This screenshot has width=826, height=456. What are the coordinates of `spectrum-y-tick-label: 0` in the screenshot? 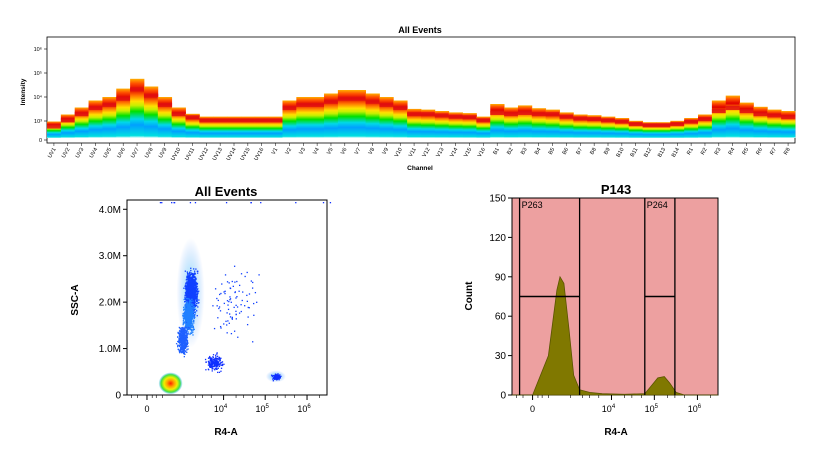 It's located at (40, 141).